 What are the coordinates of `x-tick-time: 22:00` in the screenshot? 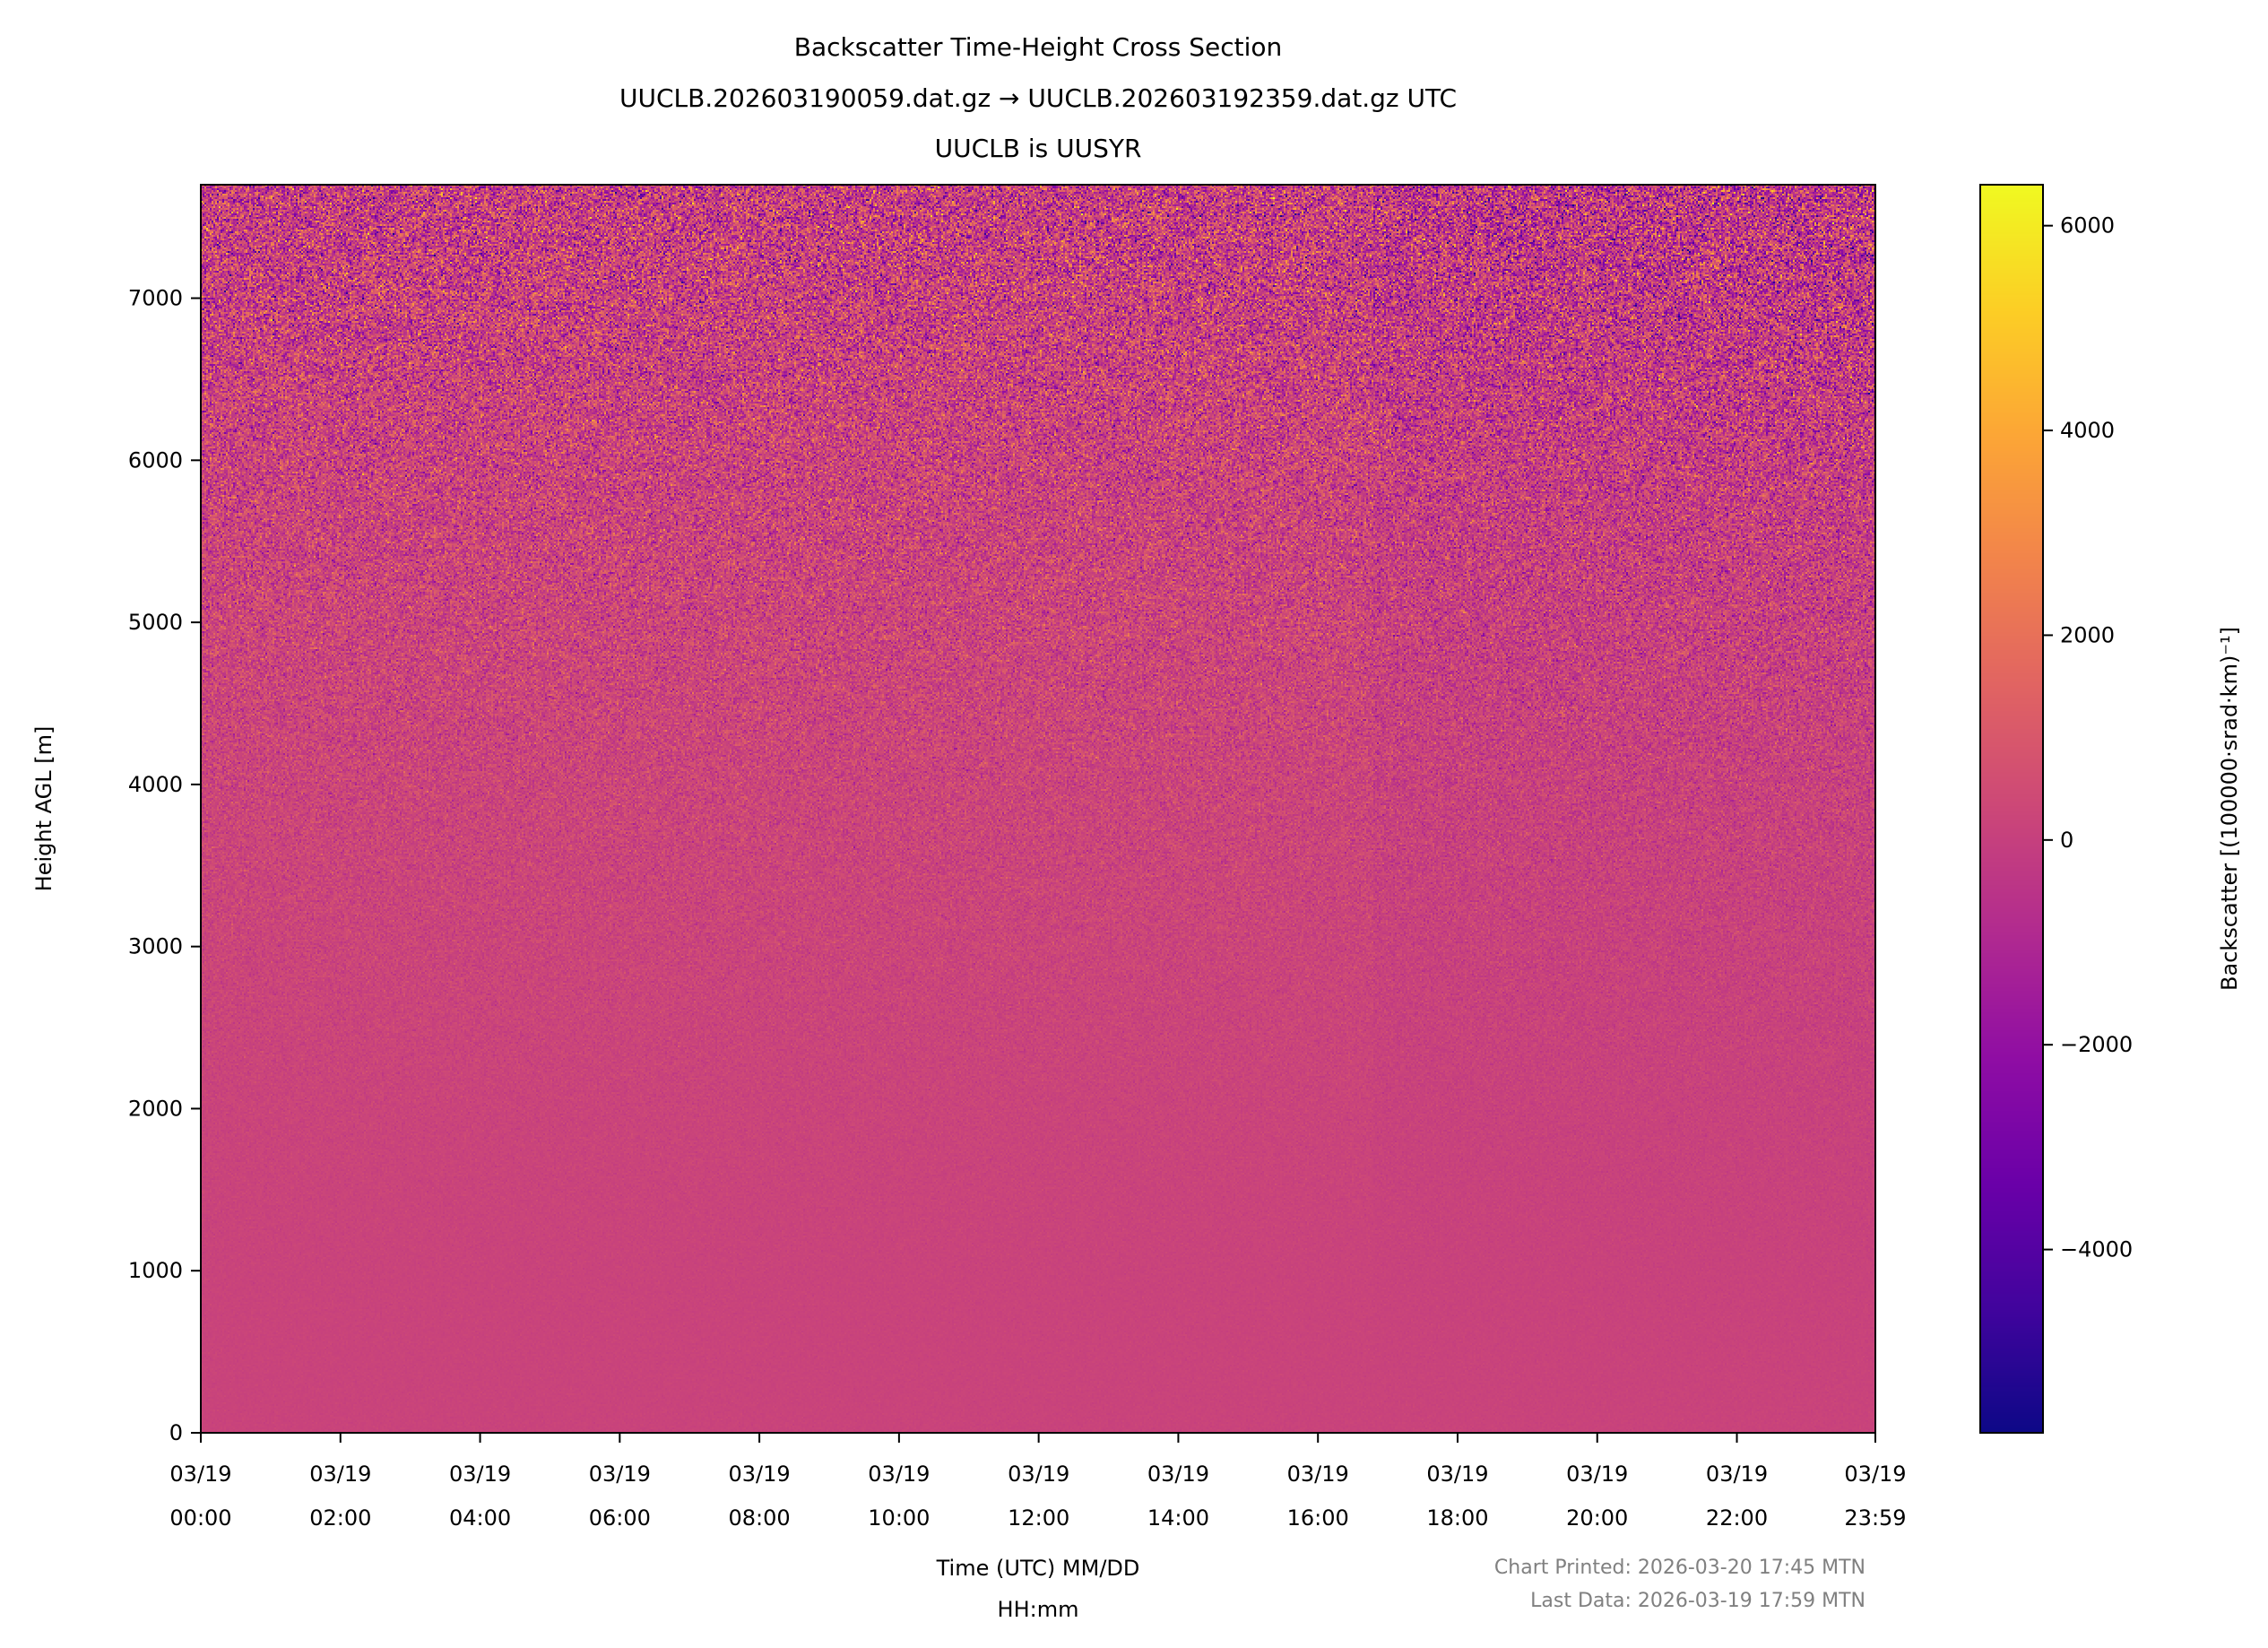 It's located at (1737, 1518).